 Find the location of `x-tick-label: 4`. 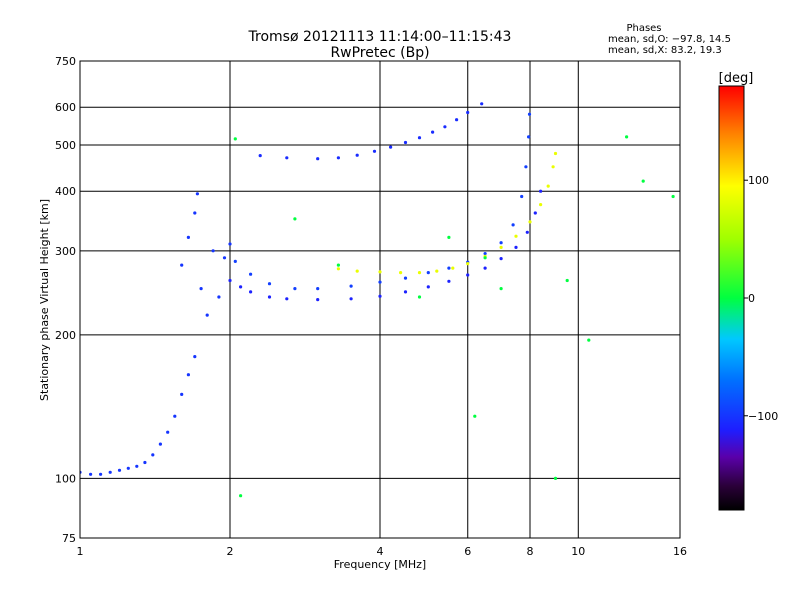

x-tick-label: 4 is located at coordinates (380, 551).